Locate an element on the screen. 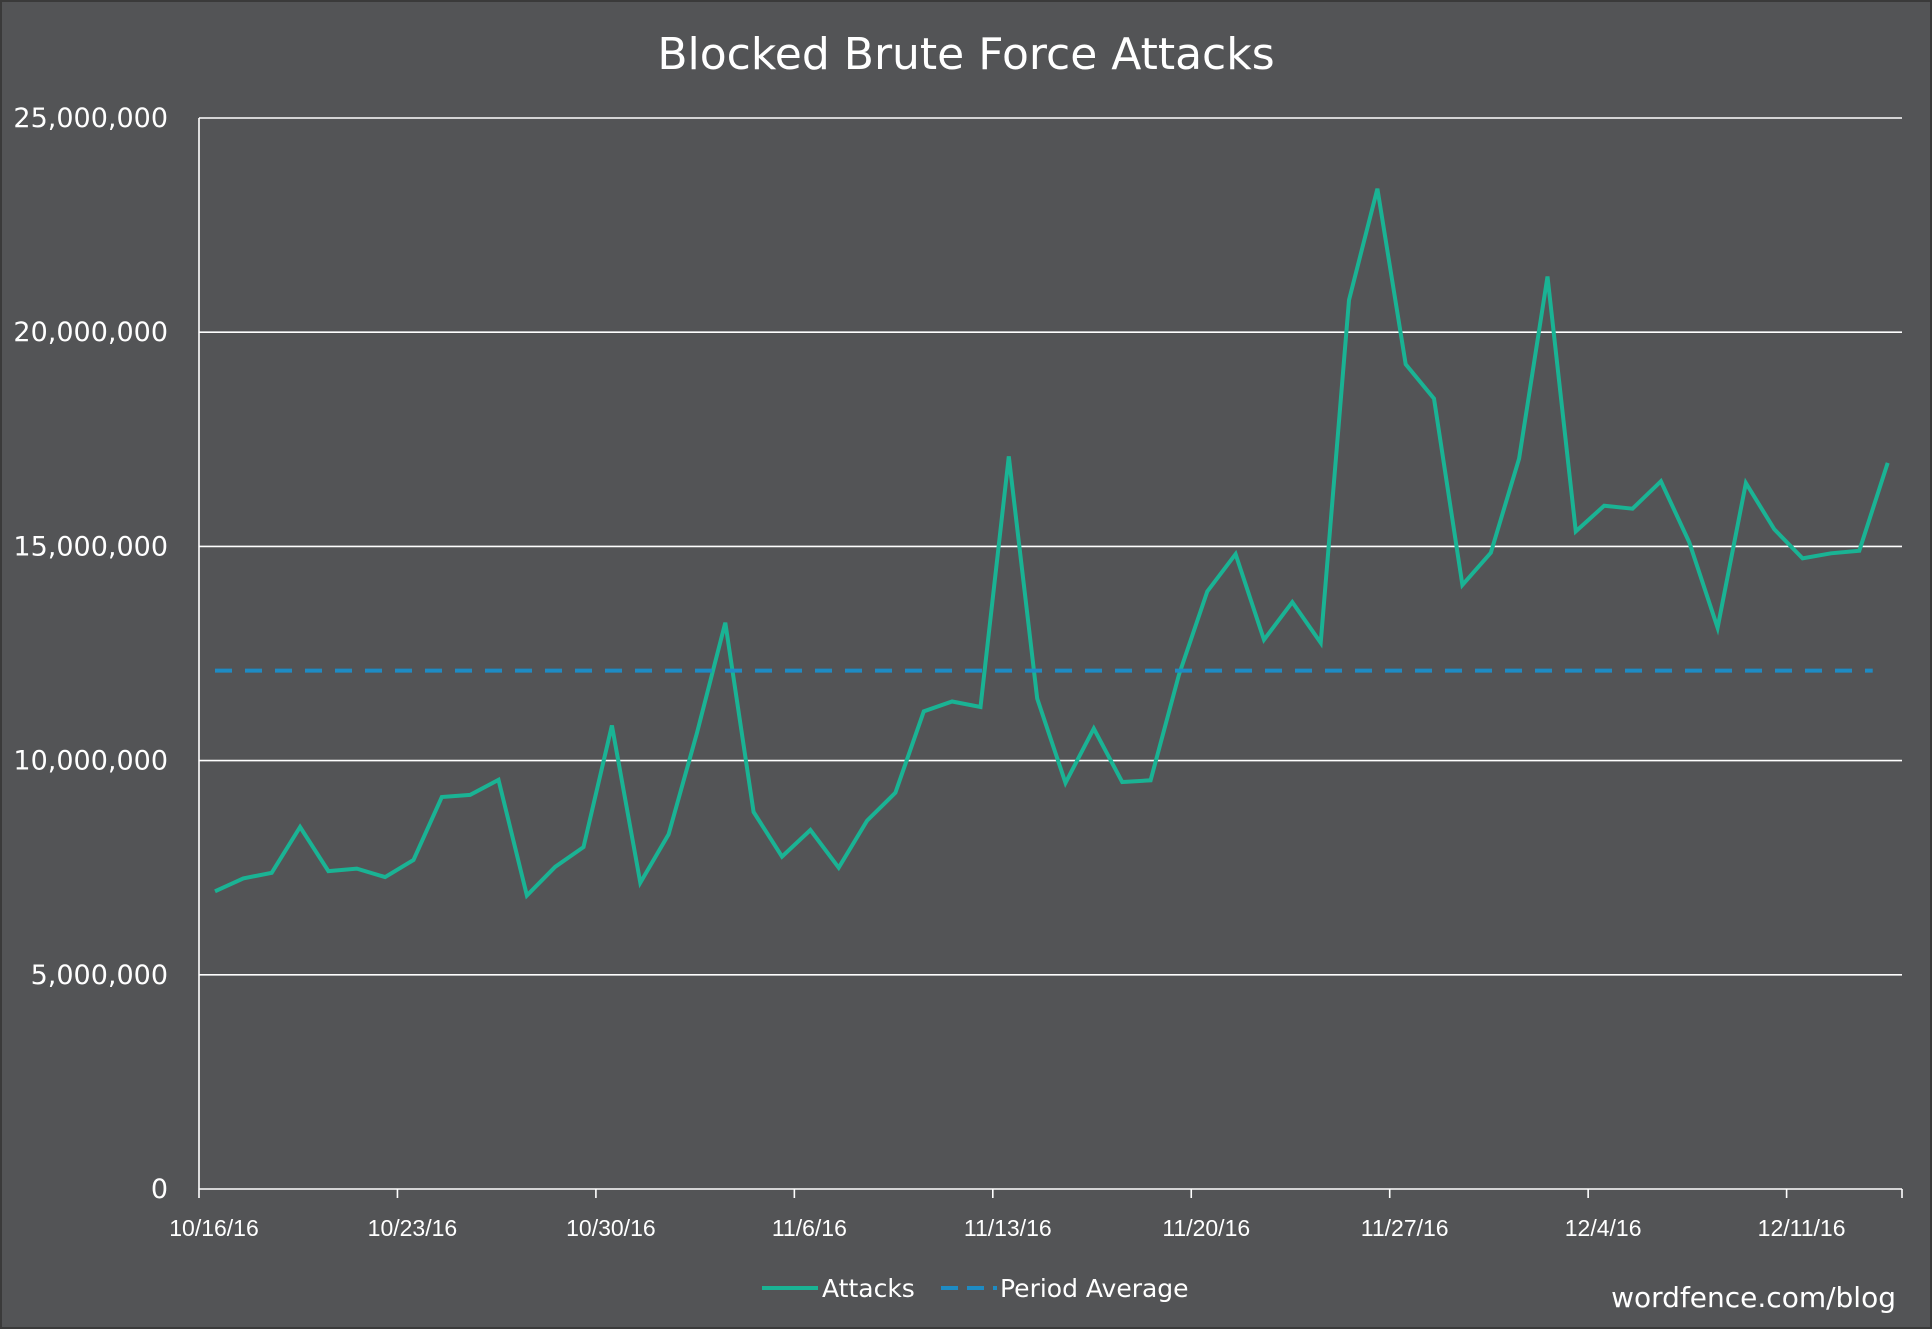  x-tick-label: 10/16/16 is located at coordinates (214, 1228).